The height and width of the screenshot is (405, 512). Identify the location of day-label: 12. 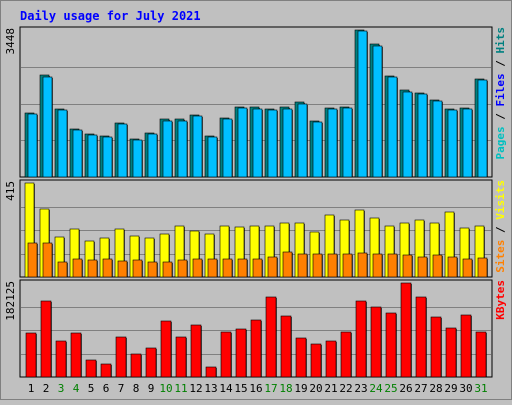
(195, 388).